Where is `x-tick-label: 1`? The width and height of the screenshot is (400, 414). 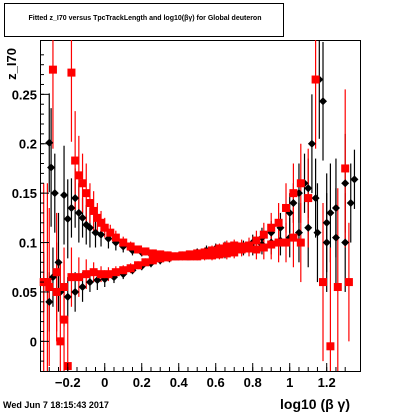
x-tick-label: 1 is located at coordinates (289, 382).